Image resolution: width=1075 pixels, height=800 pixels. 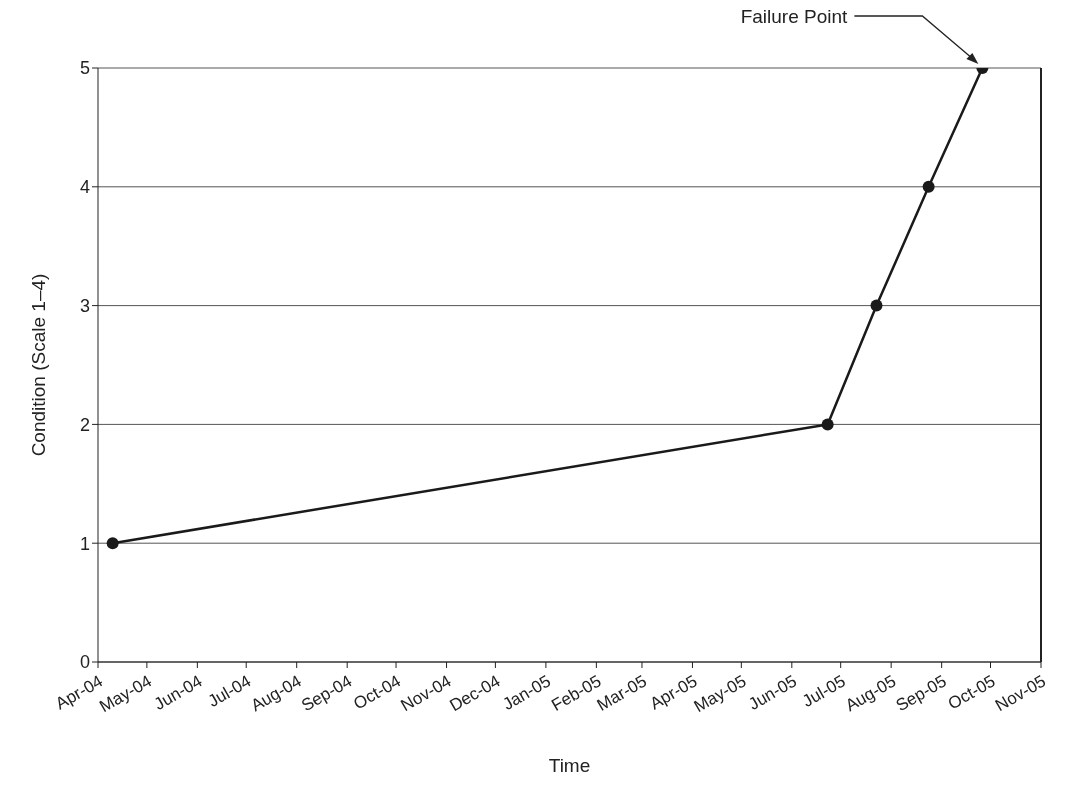 I want to click on text: Failure Point, so click(x=794, y=16).